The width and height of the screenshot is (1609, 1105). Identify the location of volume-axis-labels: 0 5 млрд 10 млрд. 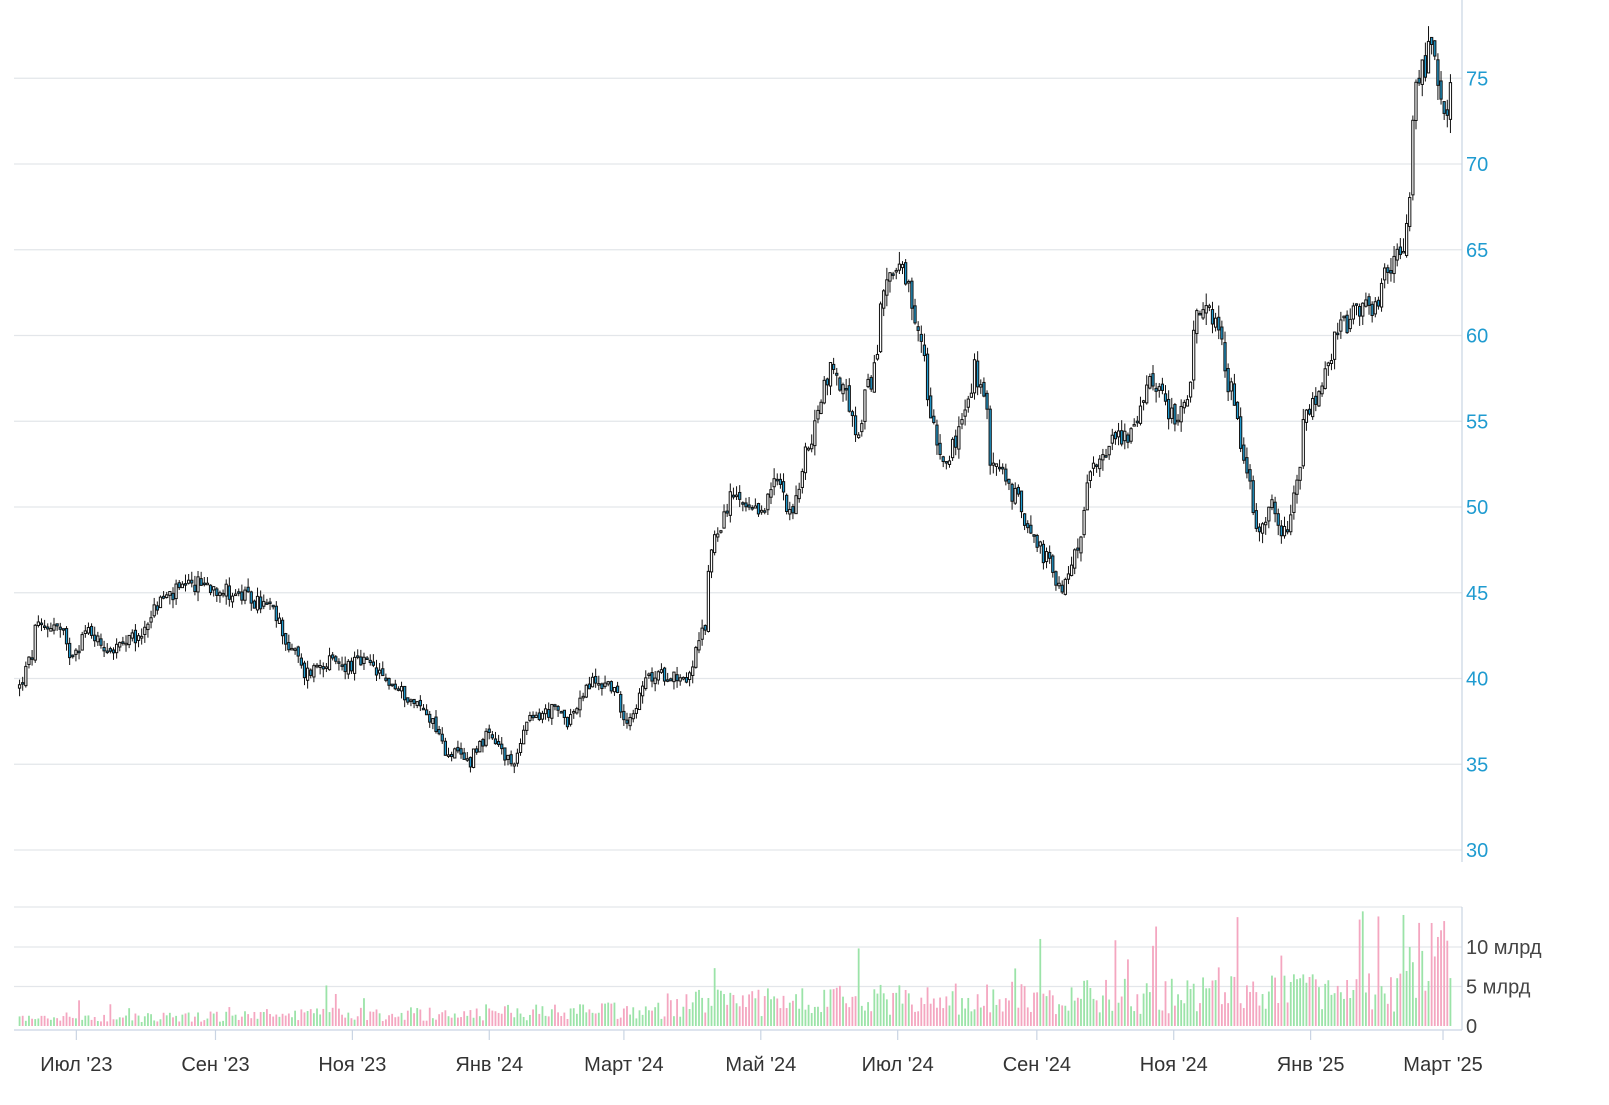
(1504, 987).